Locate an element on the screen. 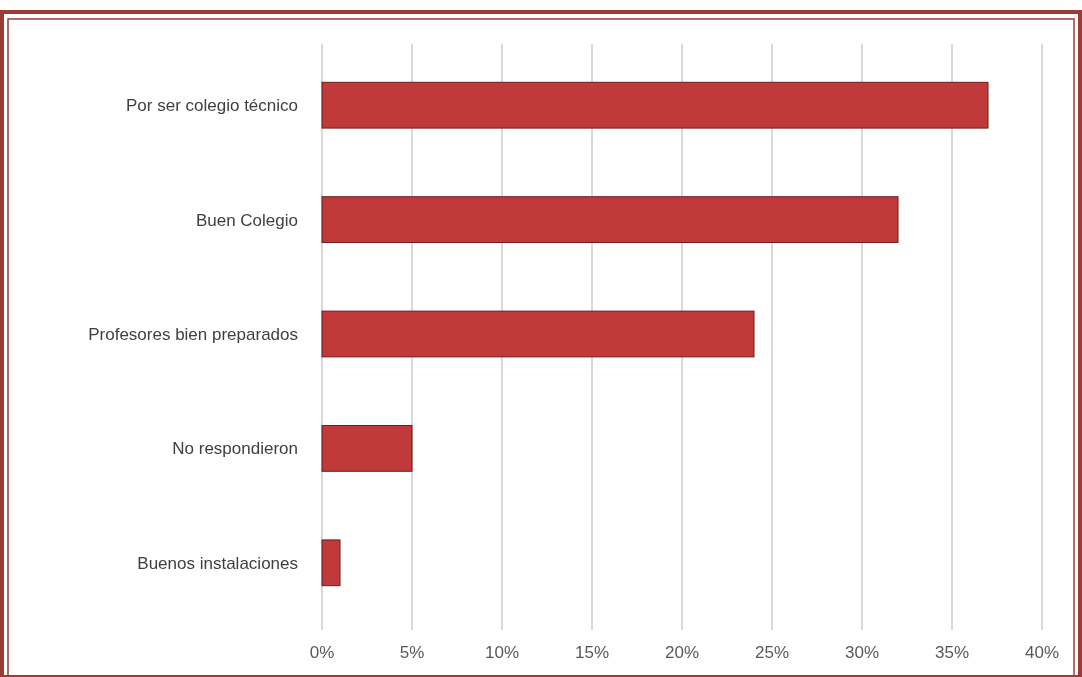 The height and width of the screenshot is (677, 1082). y-tick-label: Buenos instalaciones is located at coordinates (217, 563).